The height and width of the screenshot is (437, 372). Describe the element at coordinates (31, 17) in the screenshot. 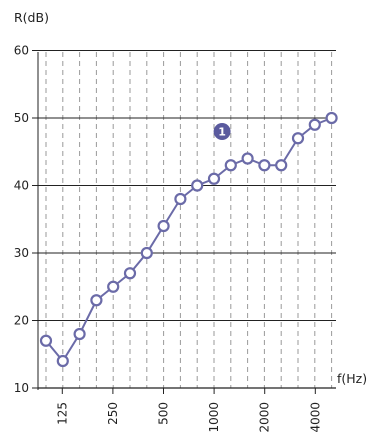

I see `y-axis-title: R(dB)` at that location.